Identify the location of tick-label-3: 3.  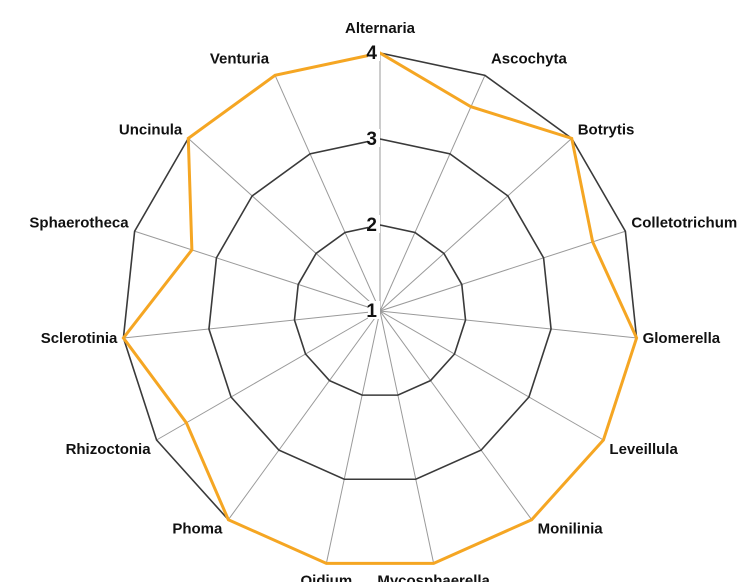
(371, 139).